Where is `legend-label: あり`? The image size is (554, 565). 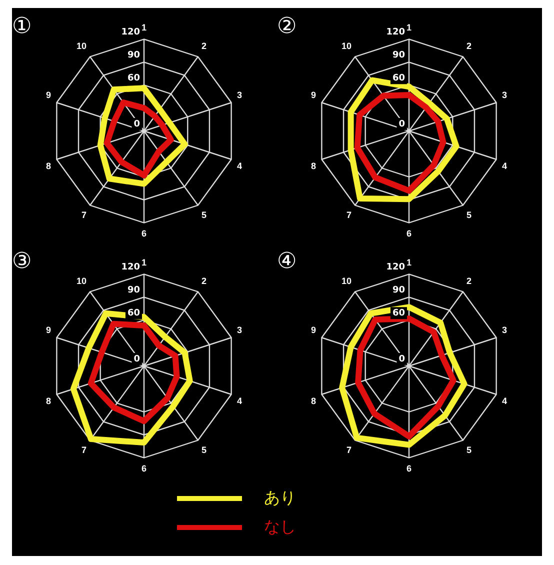 legend-label: あり is located at coordinates (280, 498).